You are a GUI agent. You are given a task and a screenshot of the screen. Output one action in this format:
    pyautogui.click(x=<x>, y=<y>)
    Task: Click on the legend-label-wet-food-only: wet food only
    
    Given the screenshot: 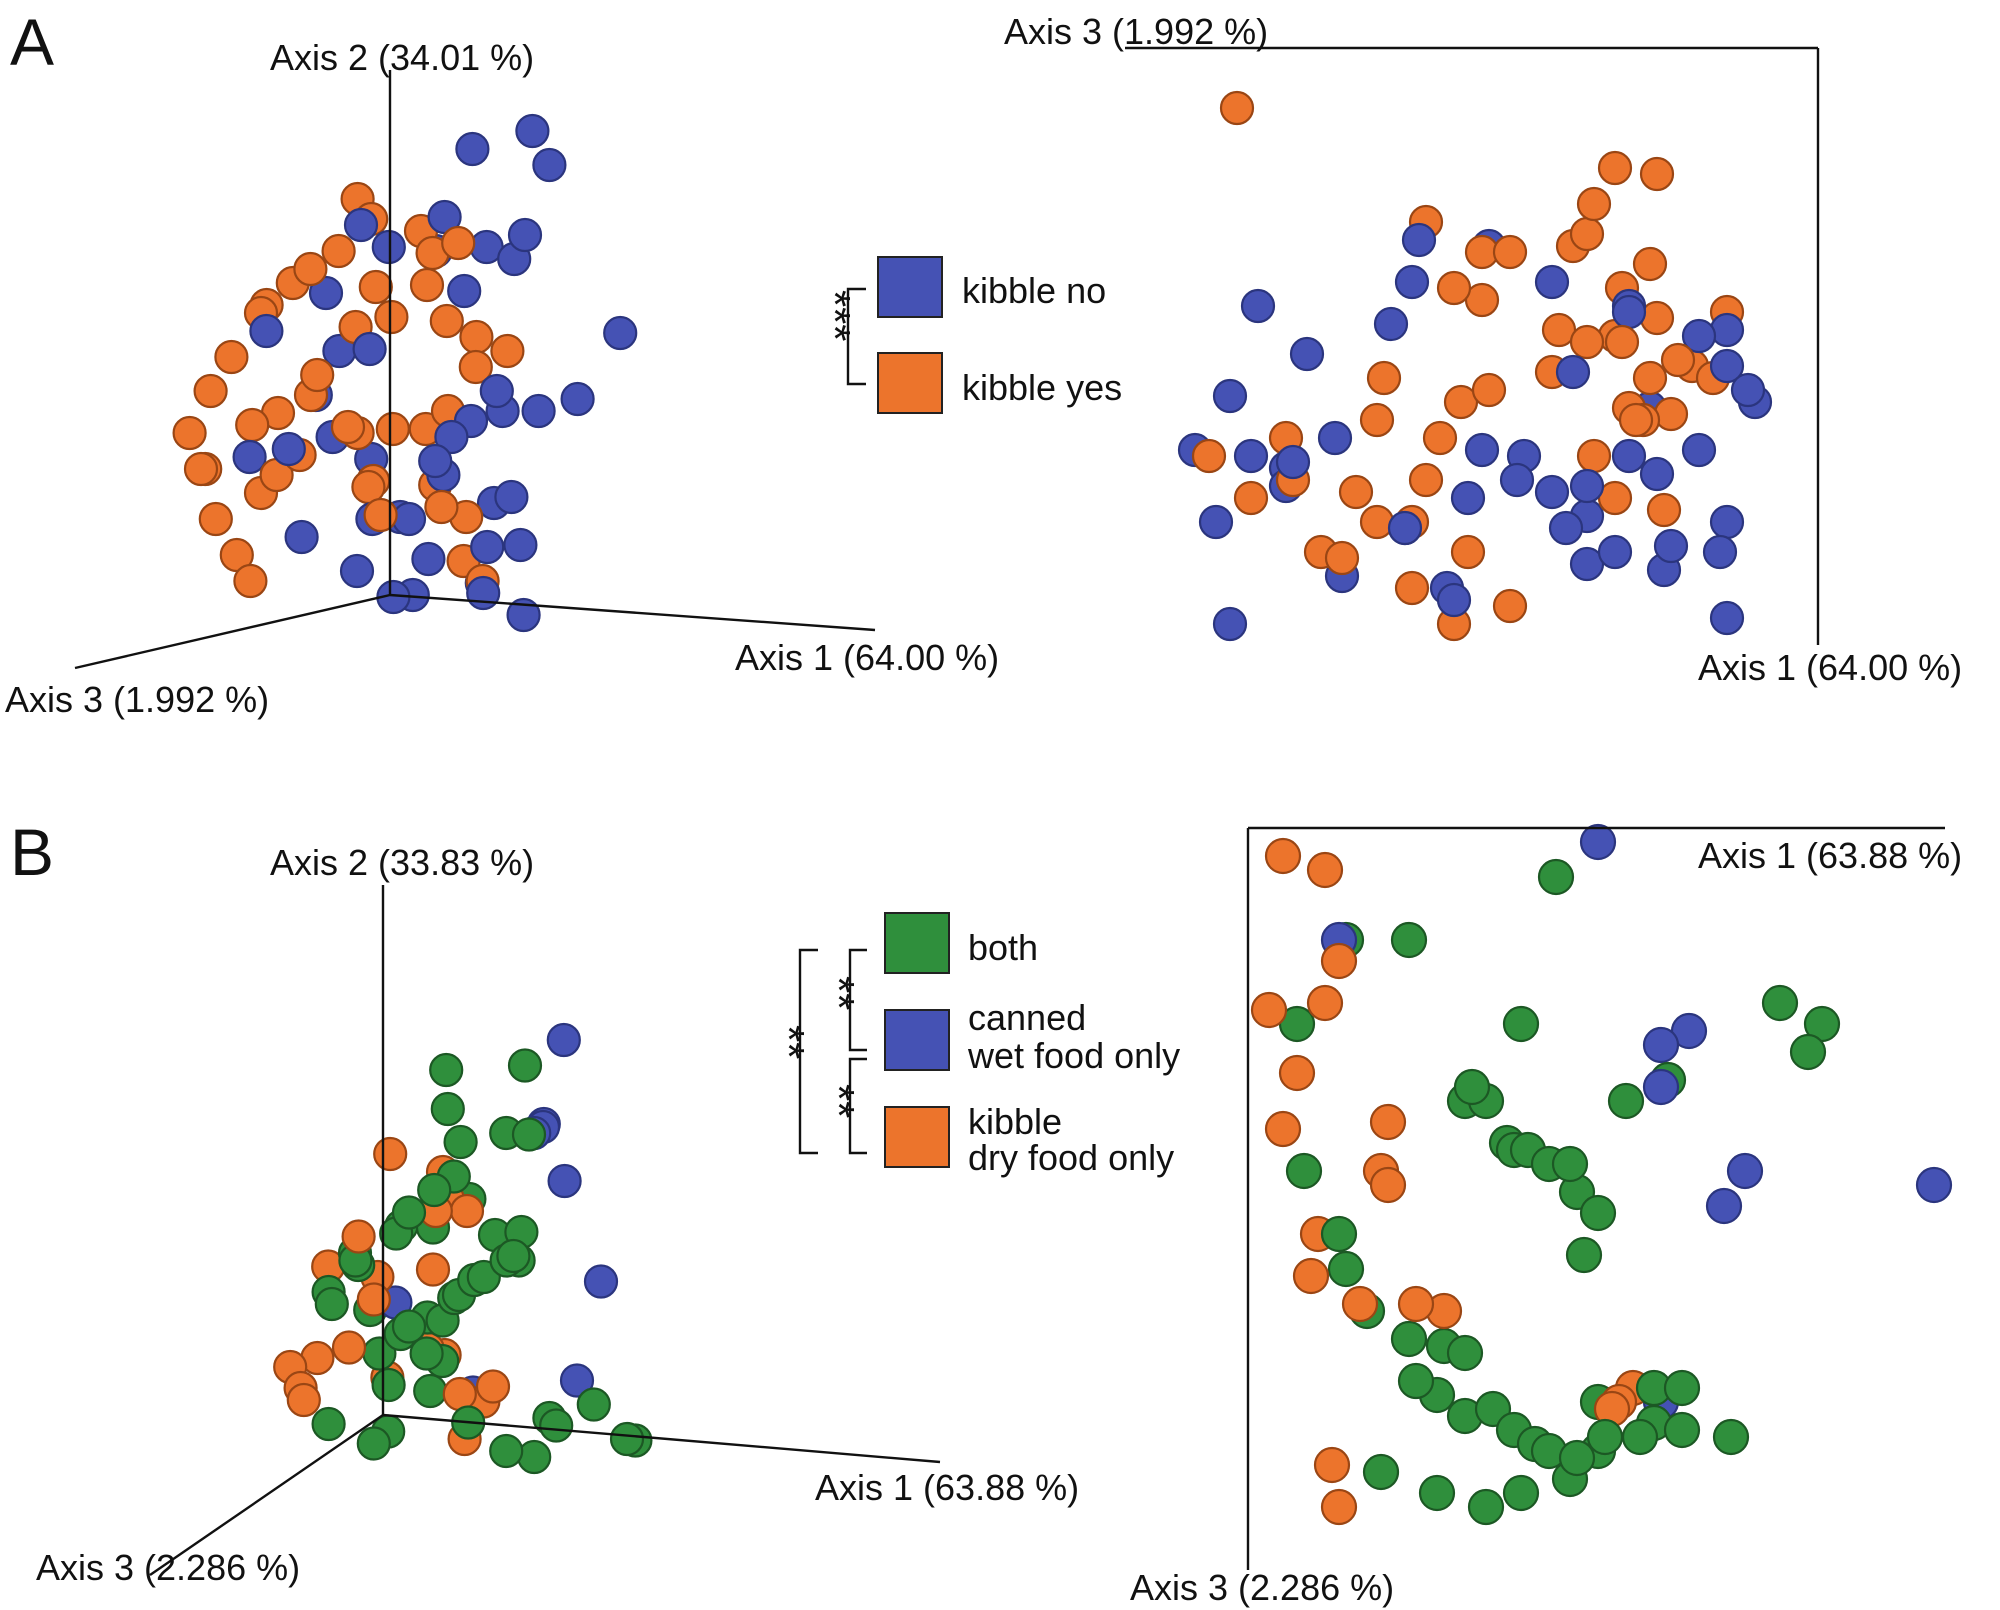 What is the action you would take?
    pyautogui.click(x=1073, y=1055)
    